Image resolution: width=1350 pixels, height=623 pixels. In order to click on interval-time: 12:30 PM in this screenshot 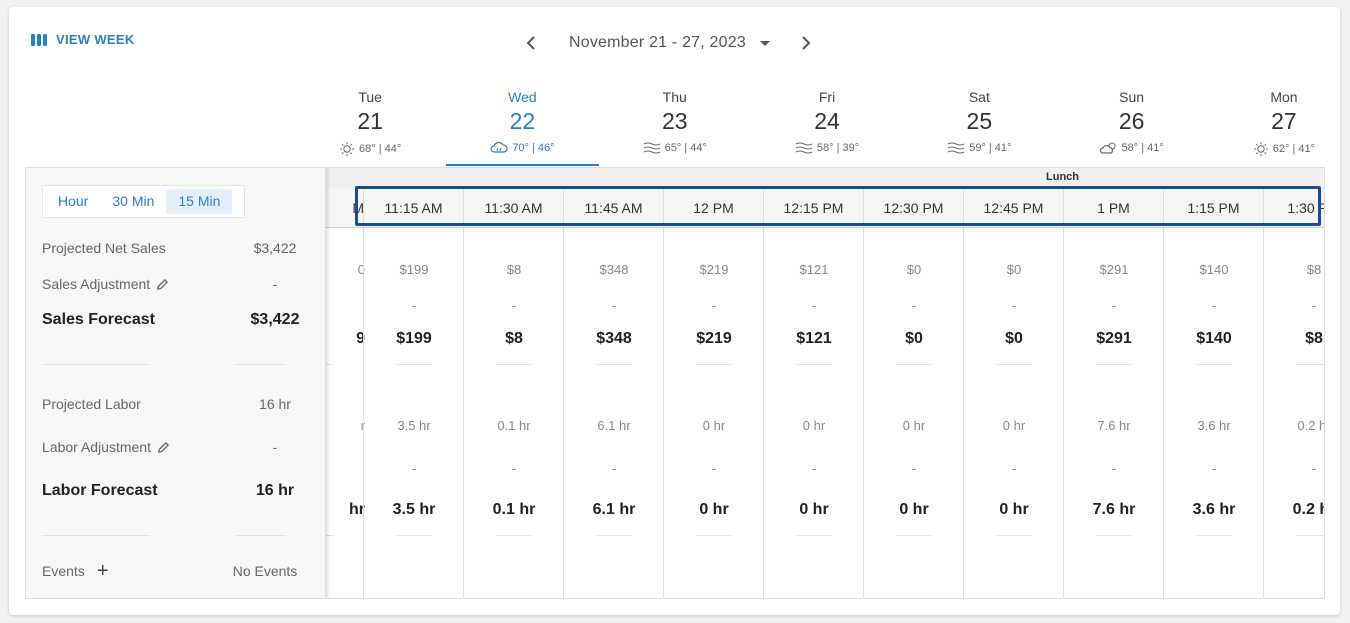, I will do `click(913, 208)`.